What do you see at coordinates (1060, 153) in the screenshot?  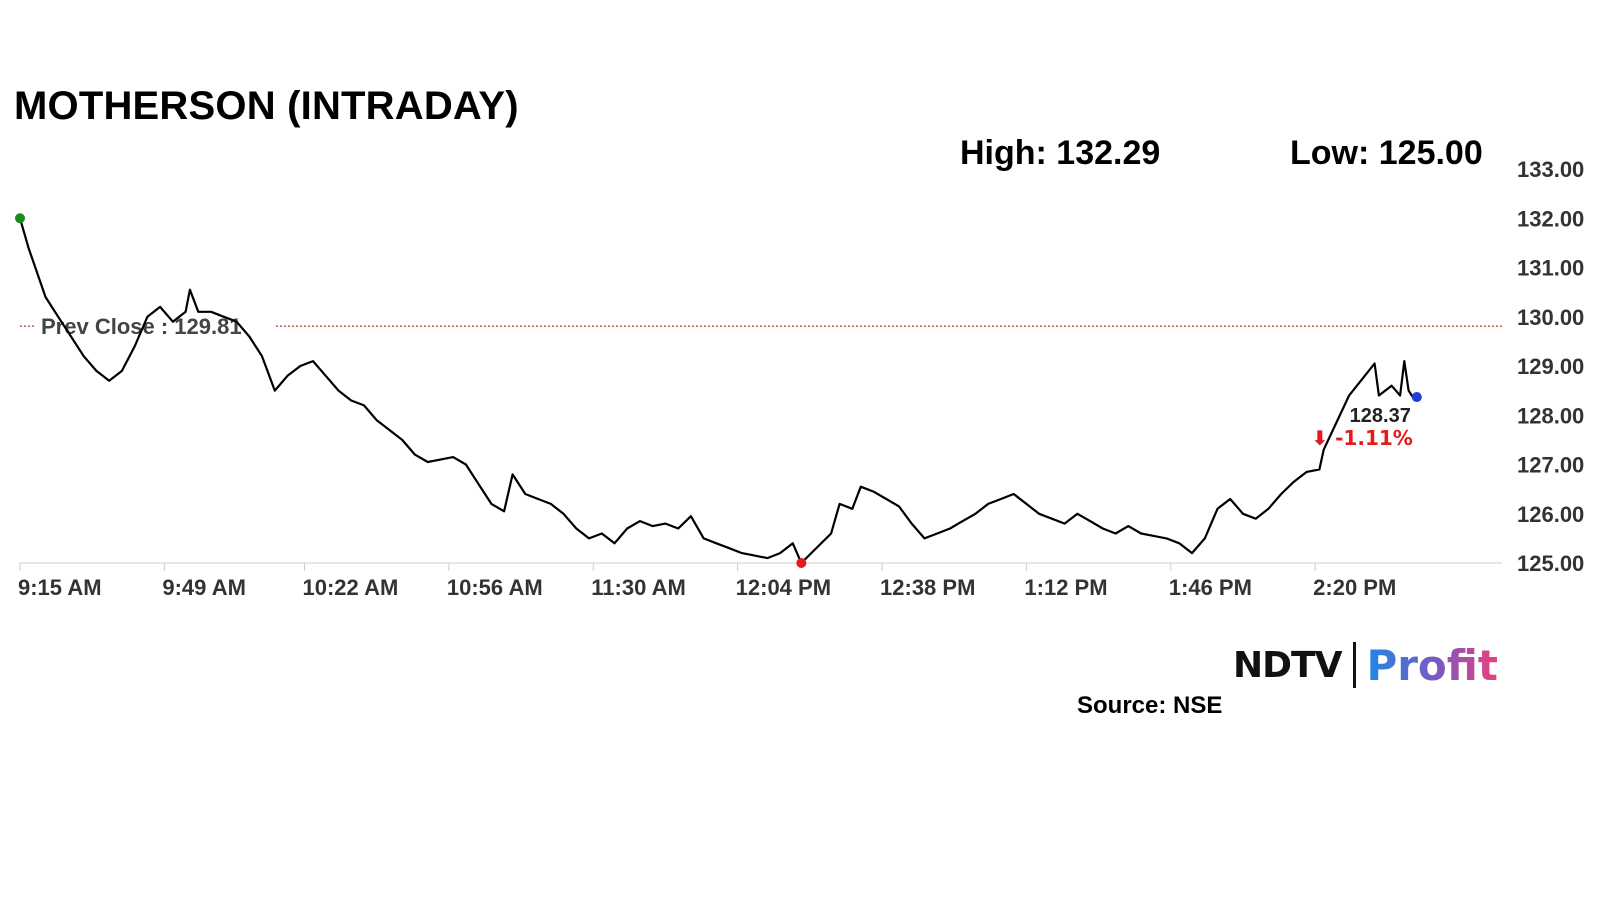 I see `high-label: High: 132.29` at bounding box center [1060, 153].